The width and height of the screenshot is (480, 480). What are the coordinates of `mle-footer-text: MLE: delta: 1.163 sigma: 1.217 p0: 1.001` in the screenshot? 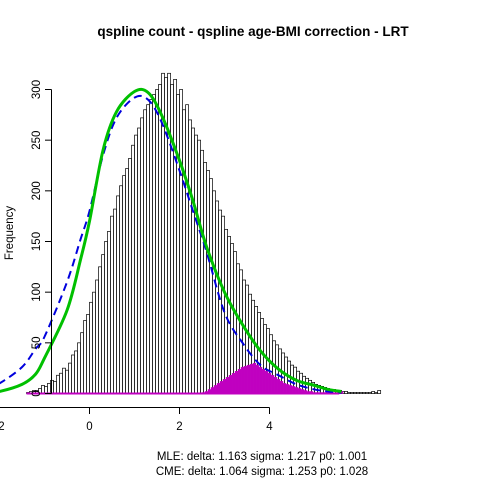 It's located at (262, 457).